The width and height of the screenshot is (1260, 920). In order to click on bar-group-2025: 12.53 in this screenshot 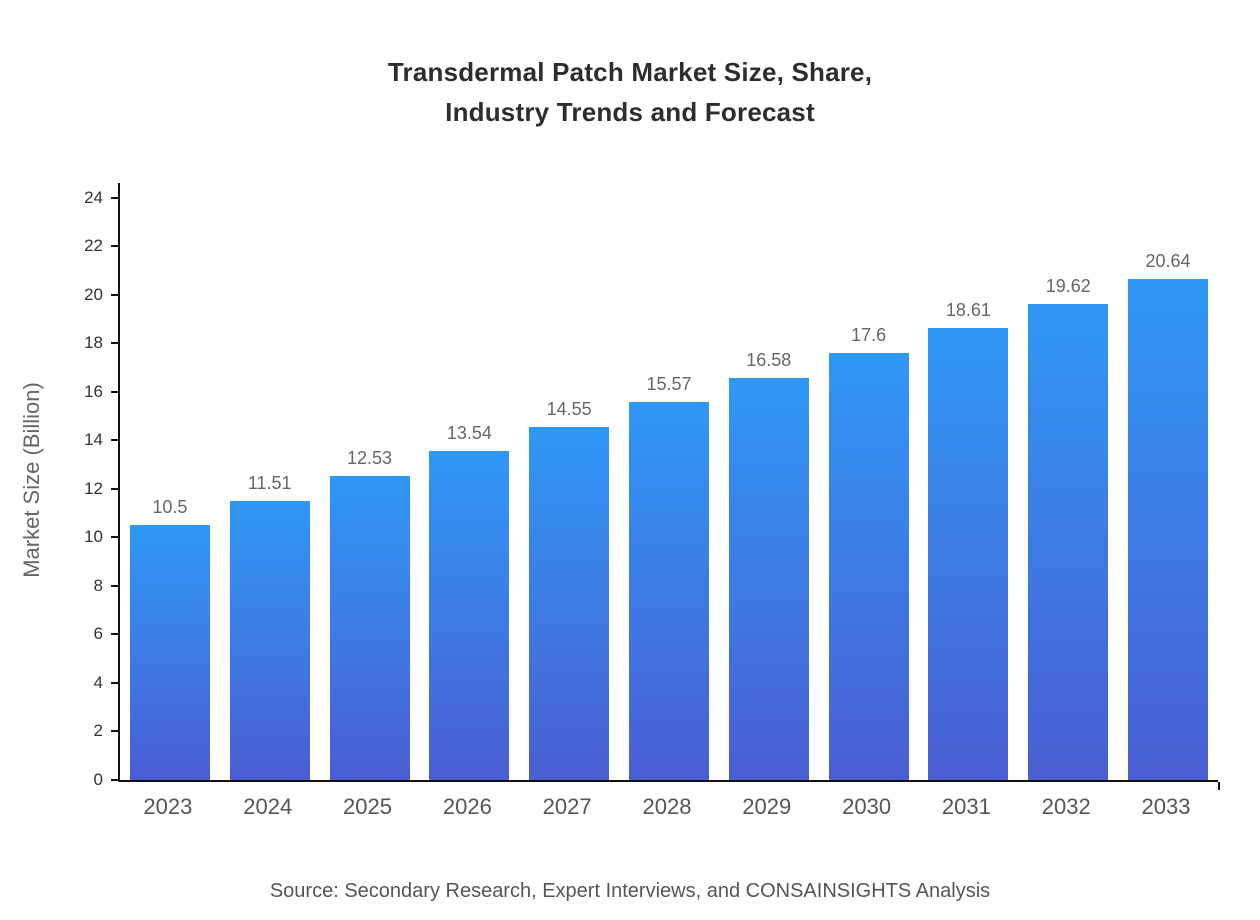, I will do `click(370, 481)`.